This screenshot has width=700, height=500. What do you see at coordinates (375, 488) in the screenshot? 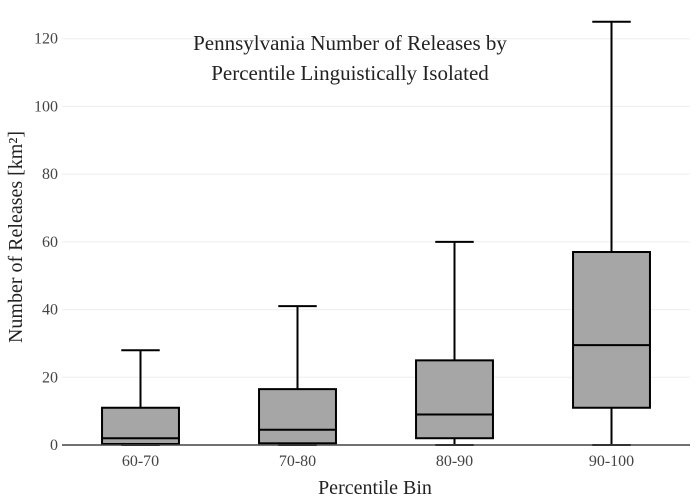
I see `x-axis-label: Percentile Bin` at bounding box center [375, 488].